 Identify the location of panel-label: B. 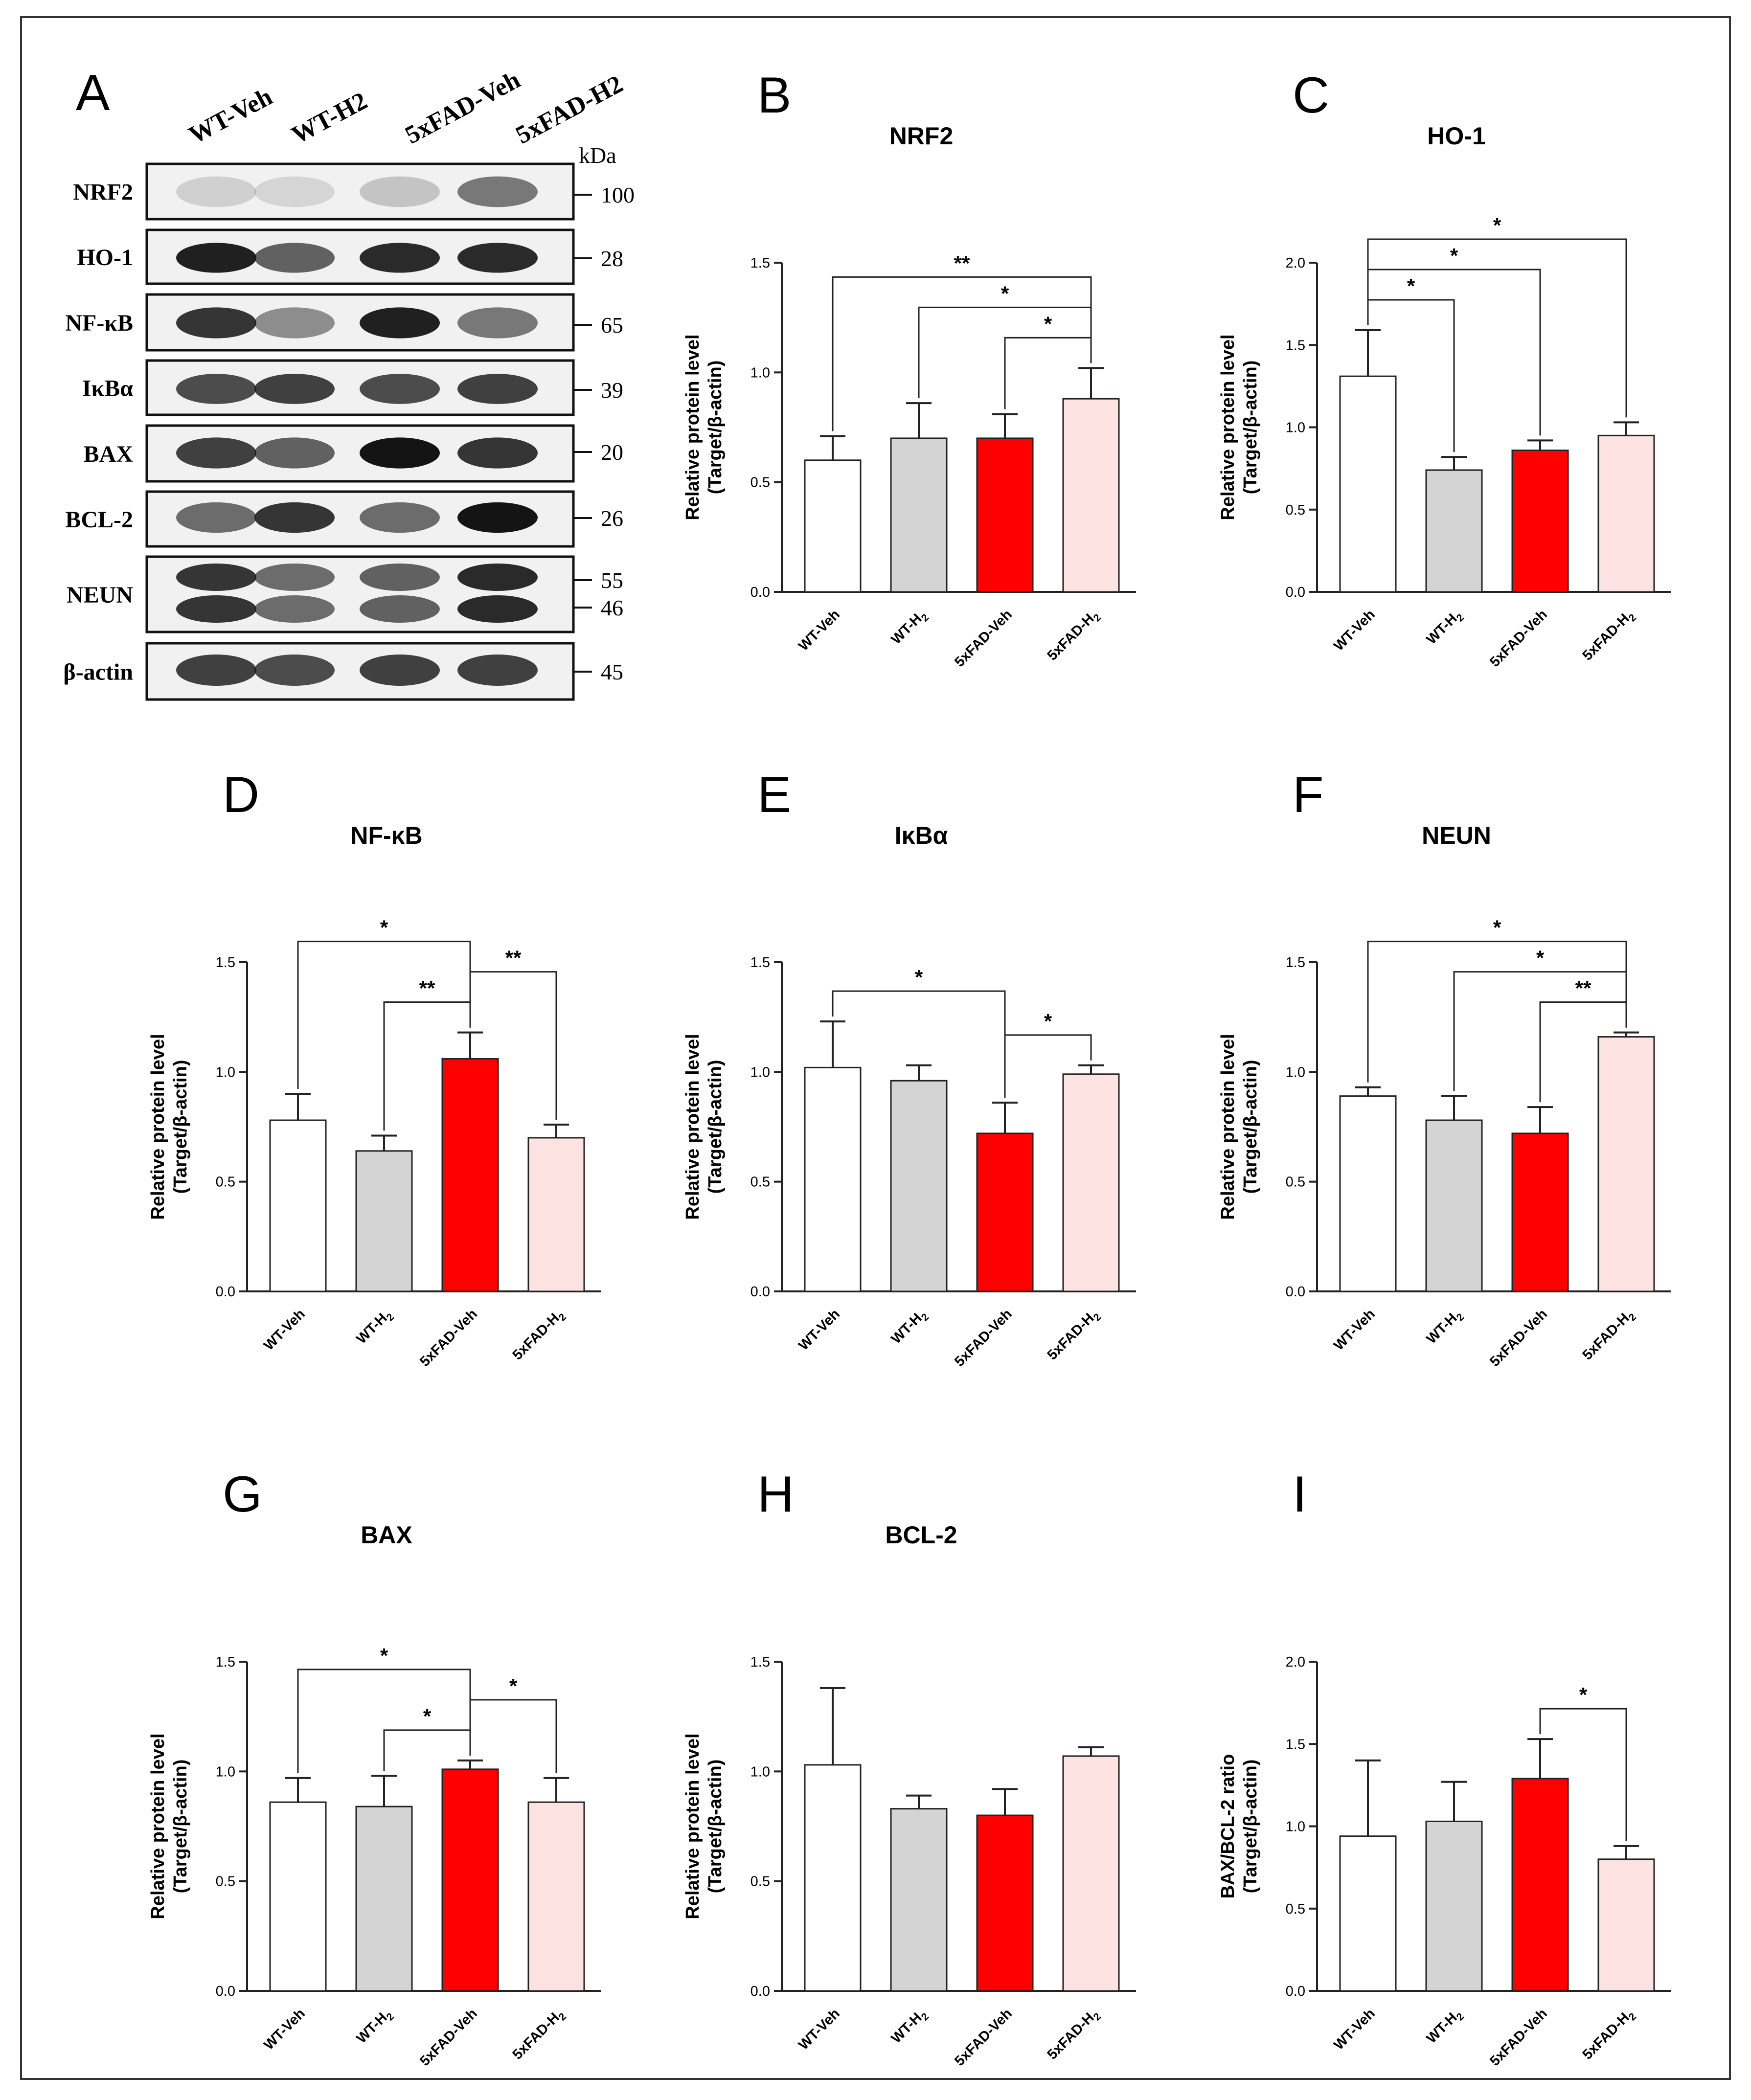
(774, 96).